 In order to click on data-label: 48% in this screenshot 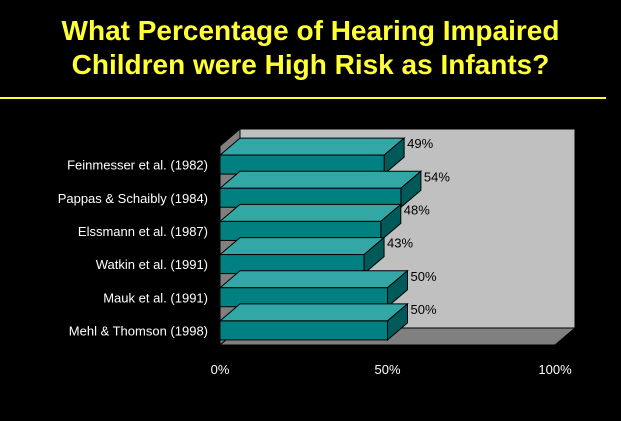, I will do `click(417, 209)`.